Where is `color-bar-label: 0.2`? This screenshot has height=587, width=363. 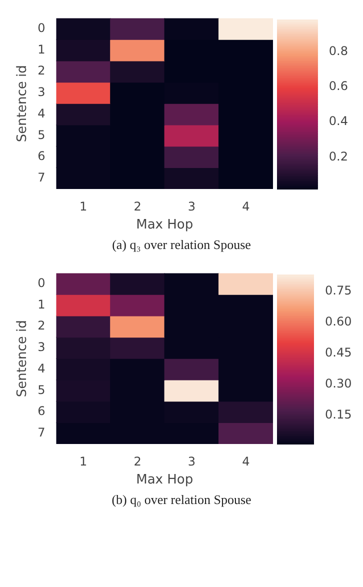 color-bar-label: 0.2 is located at coordinates (338, 156).